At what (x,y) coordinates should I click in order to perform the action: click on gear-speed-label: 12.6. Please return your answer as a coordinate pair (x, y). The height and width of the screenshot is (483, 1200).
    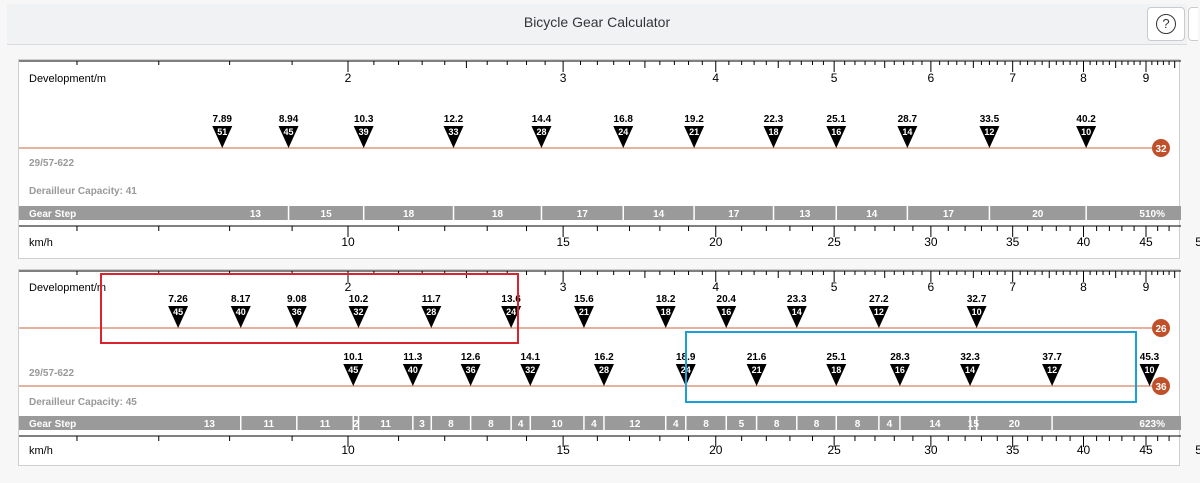
    Looking at the image, I should click on (471, 357).